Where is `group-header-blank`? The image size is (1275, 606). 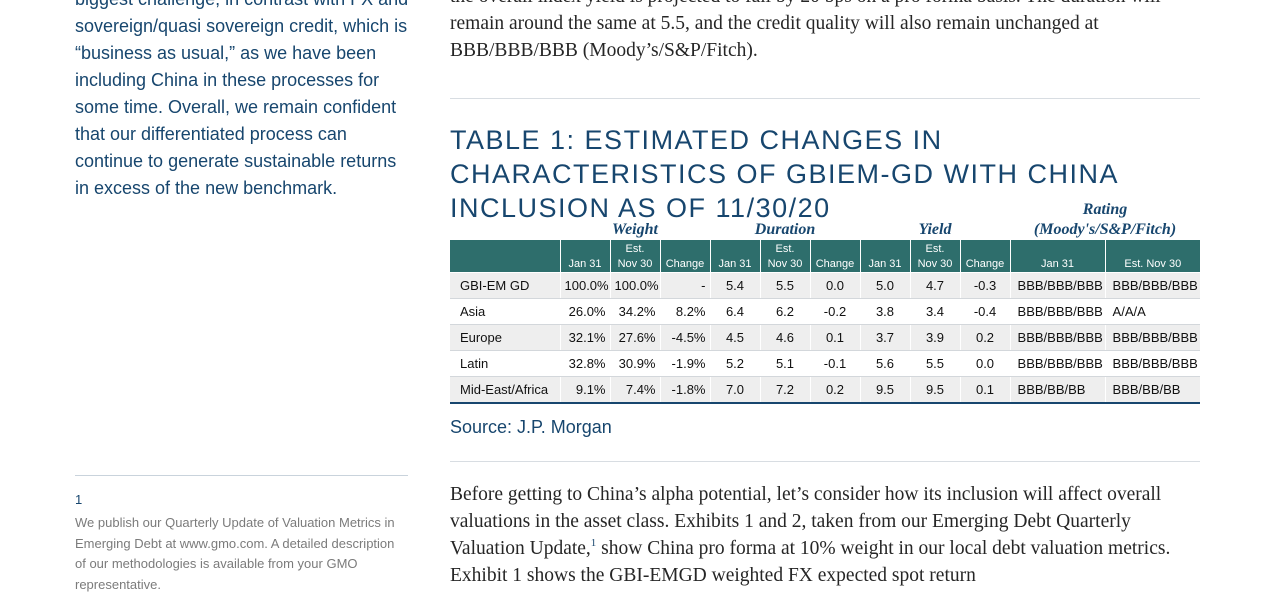
group-header-blank is located at coordinates (505, 218).